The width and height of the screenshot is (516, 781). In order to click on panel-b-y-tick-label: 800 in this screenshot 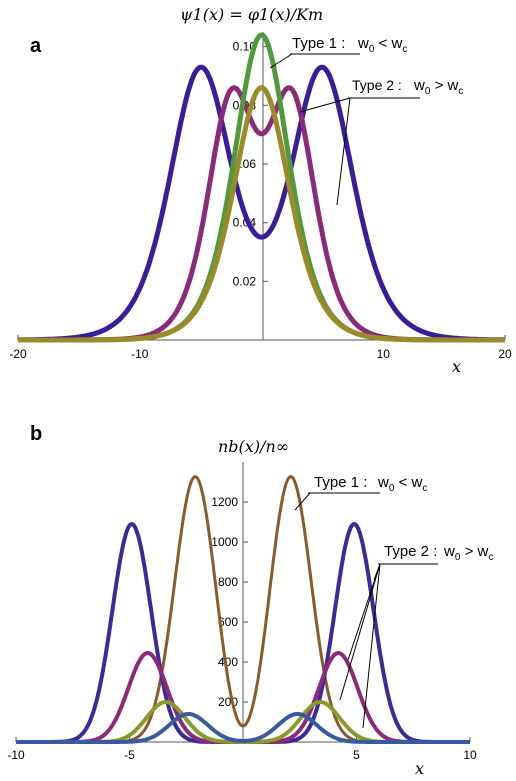, I will do `click(228, 582)`.